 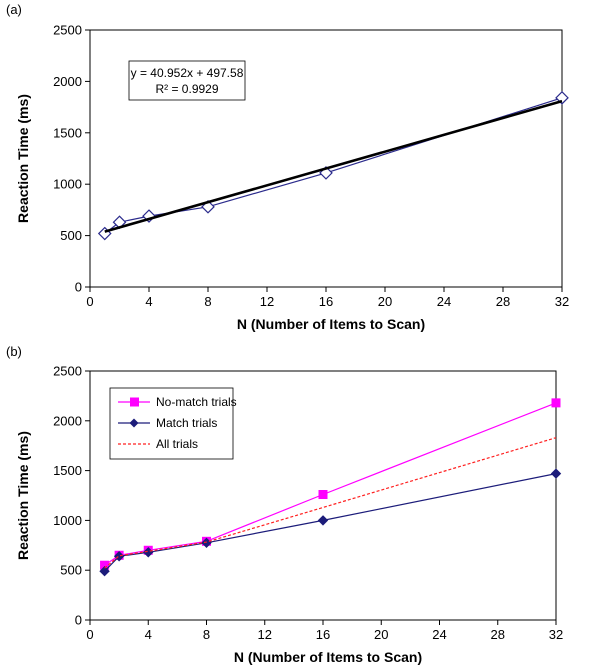 I want to click on legend-label: No-match trials, so click(x=196, y=402).